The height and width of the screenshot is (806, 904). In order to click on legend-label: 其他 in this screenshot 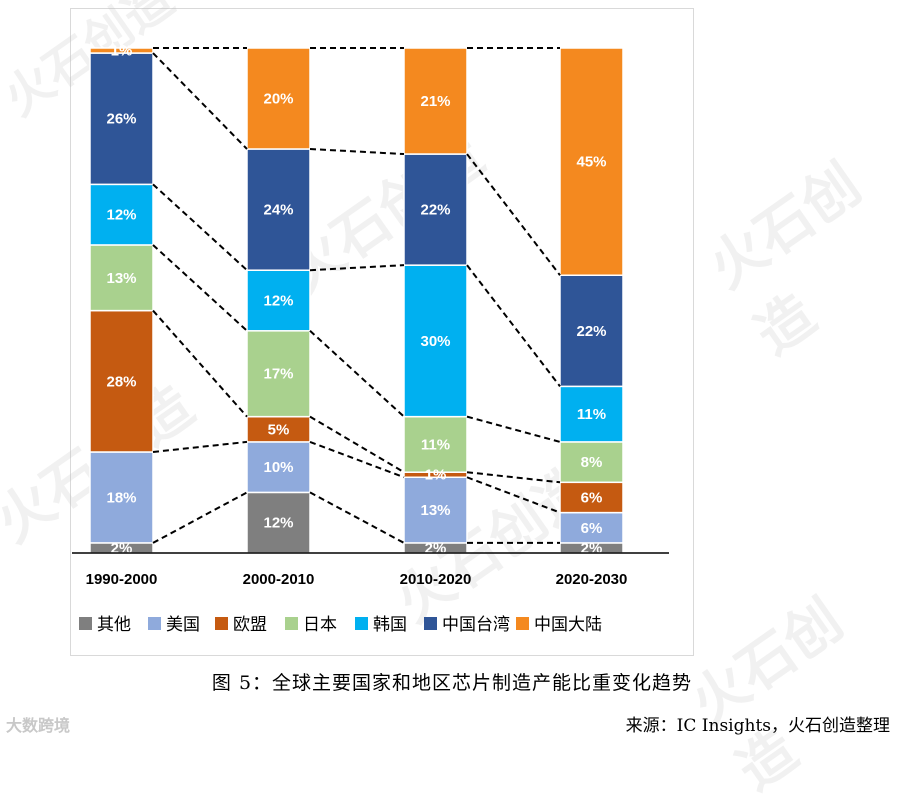, I will do `click(114, 625)`.